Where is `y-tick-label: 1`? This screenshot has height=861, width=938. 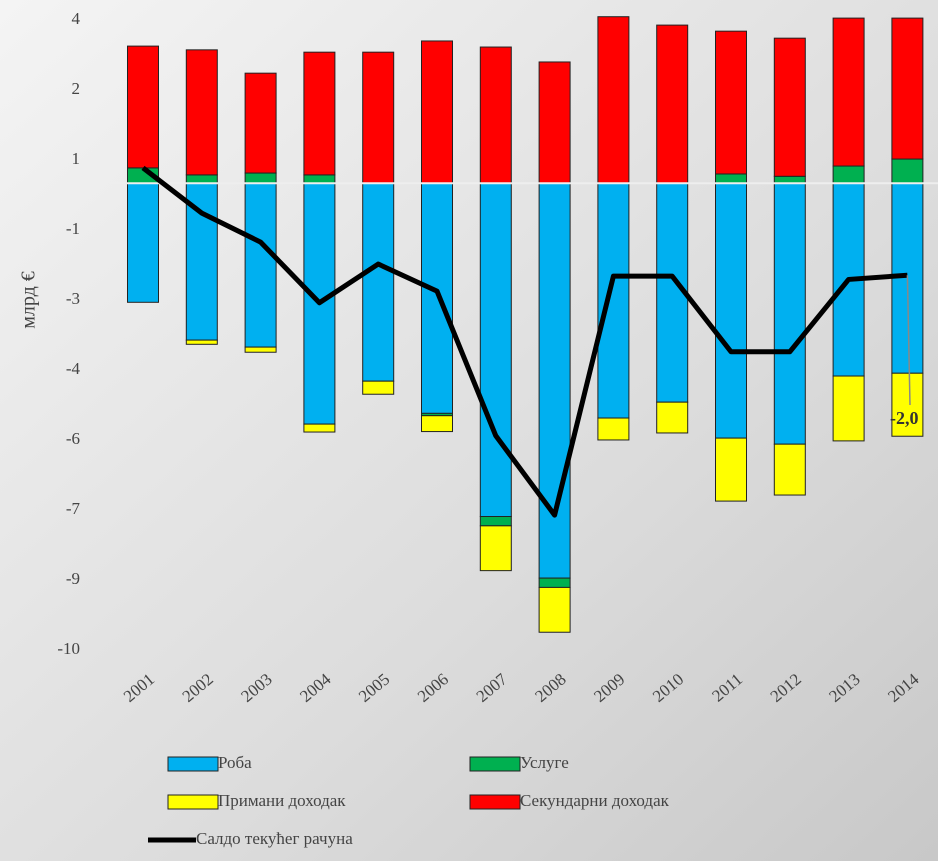
y-tick-label: 1 is located at coordinates (76, 158).